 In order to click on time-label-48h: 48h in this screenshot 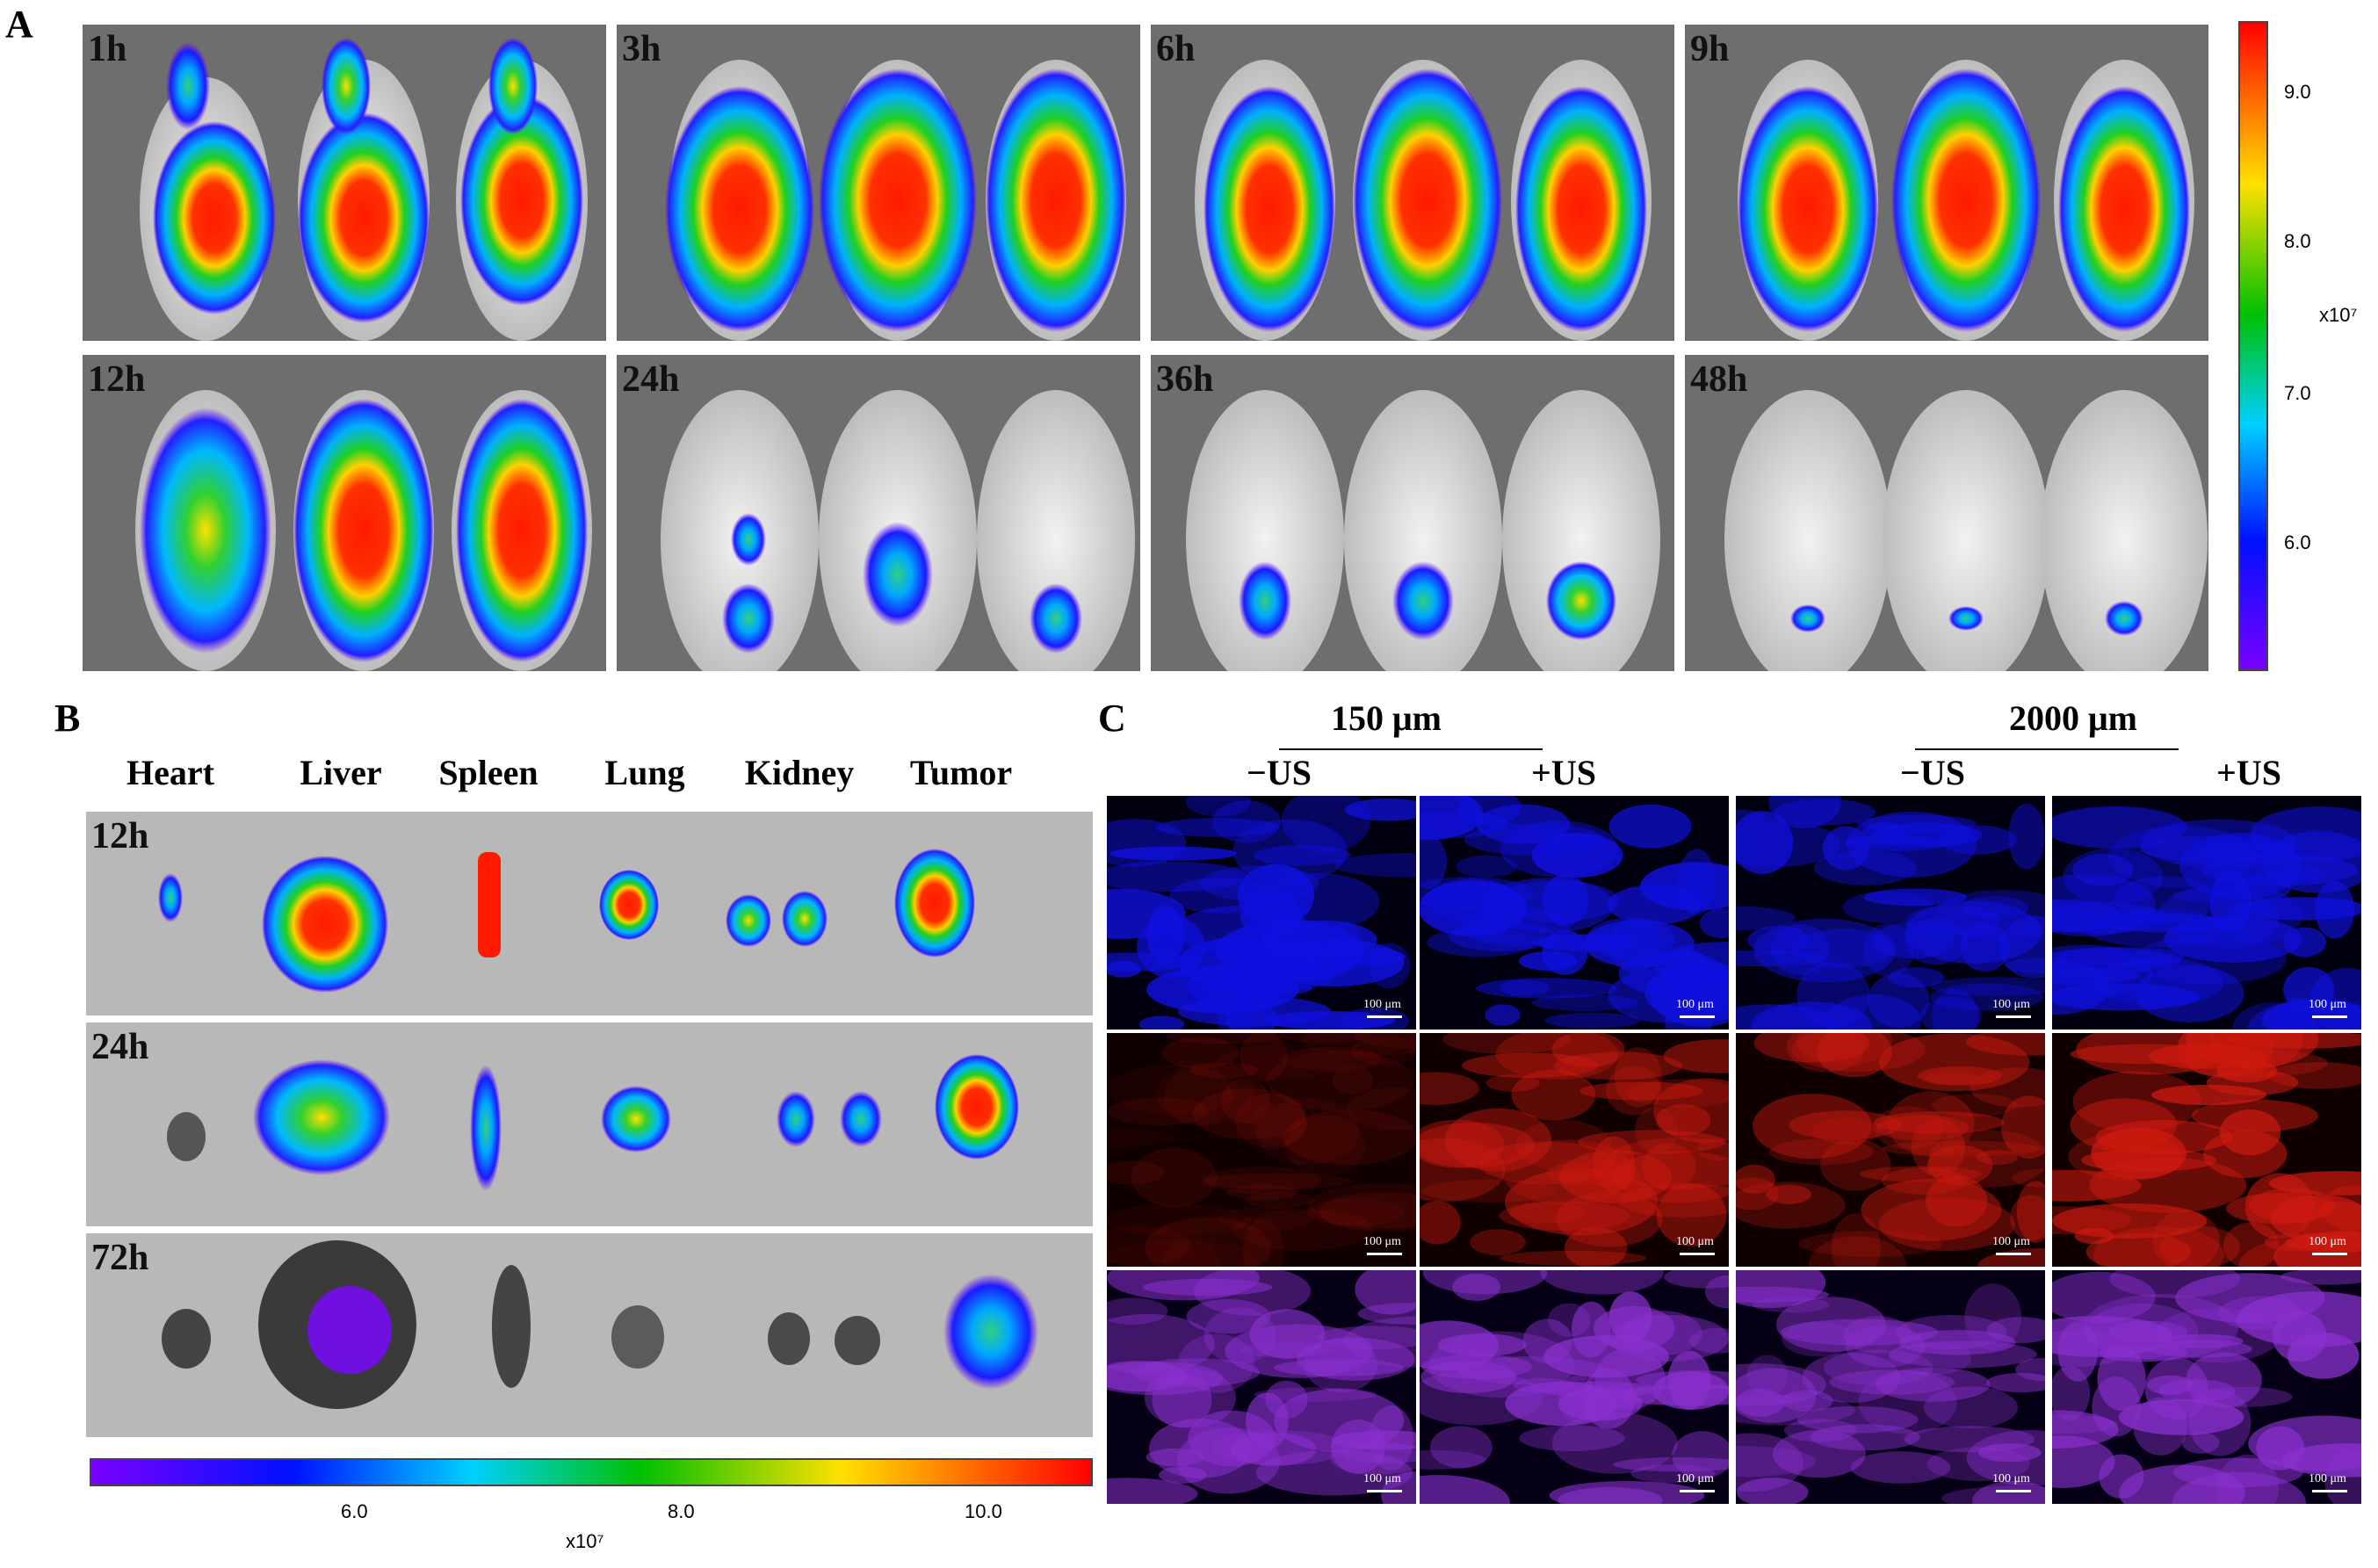, I will do `click(1719, 380)`.